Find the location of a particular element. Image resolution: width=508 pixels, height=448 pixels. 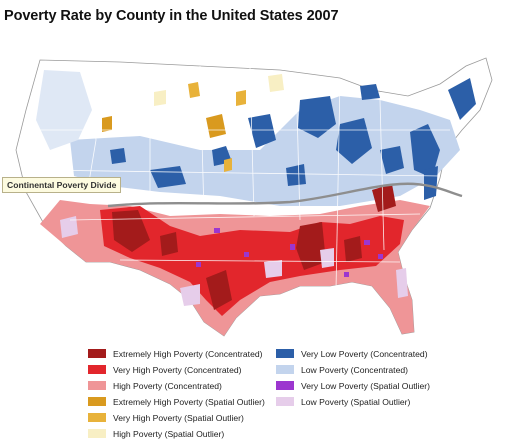

continental-poverty-divide-line is located at coordinates (285, 195).